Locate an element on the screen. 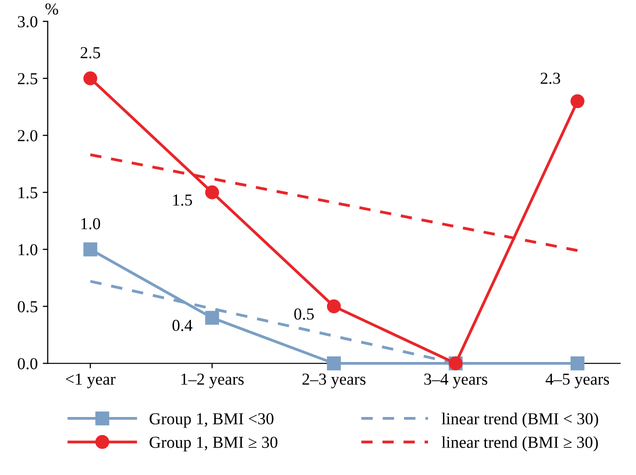 This screenshot has width=636, height=475. data-label: 0.4 is located at coordinates (182, 326).